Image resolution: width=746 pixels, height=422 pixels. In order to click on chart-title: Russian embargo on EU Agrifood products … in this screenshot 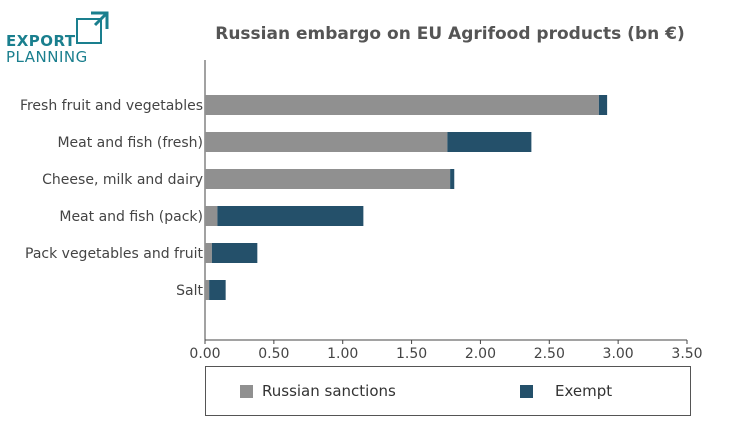, I will do `click(450, 34)`.